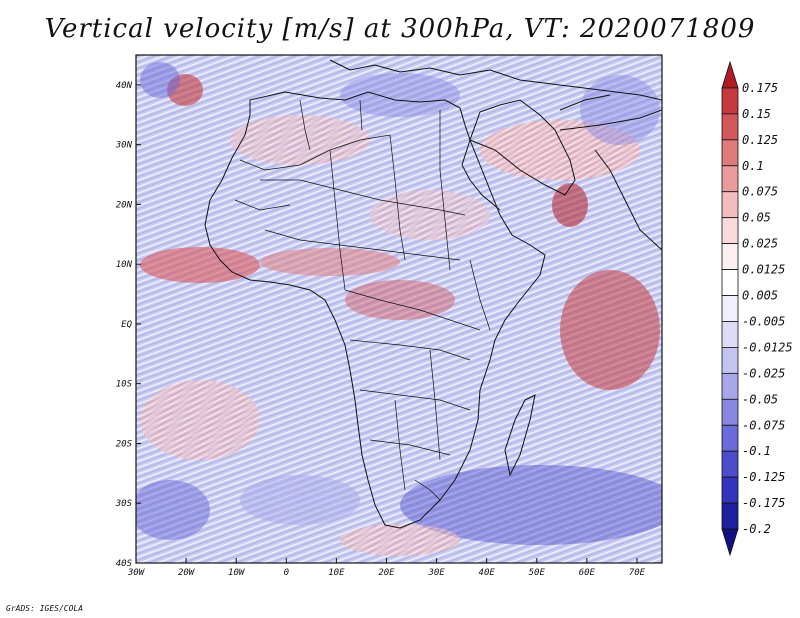  What do you see at coordinates (763, 503) in the screenshot?
I see `colorbar-label: -0.175` at bounding box center [763, 503].